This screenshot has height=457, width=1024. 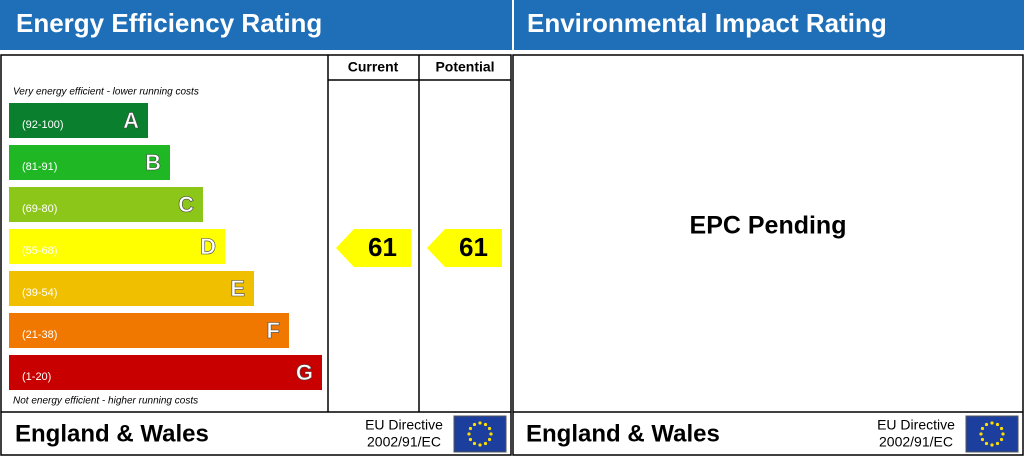 I want to click on column-header: Potential, so click(x=464, y=67).